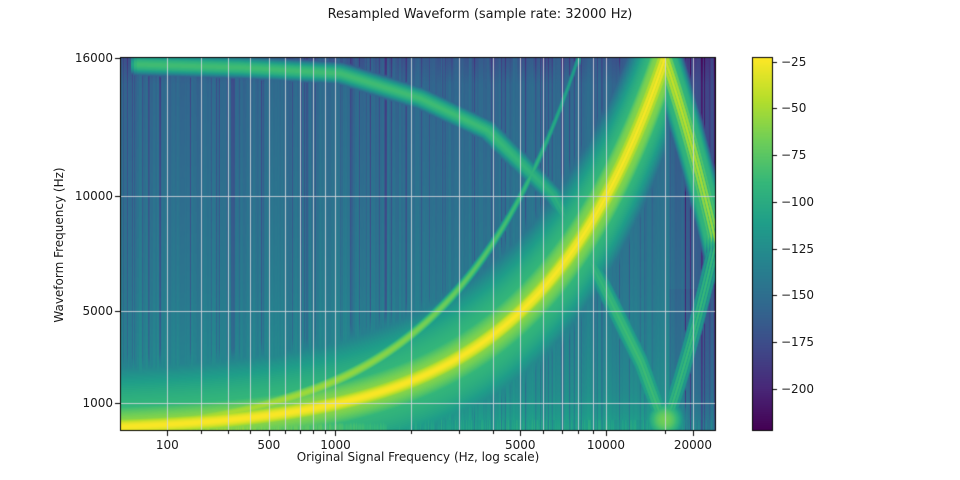 The width and height of the screenshot is (960, 480). What do you see at coordinates (797, 342) in the screenshot?
I see `colorbar-tick-label: −175` at bounding box center [797, 342].